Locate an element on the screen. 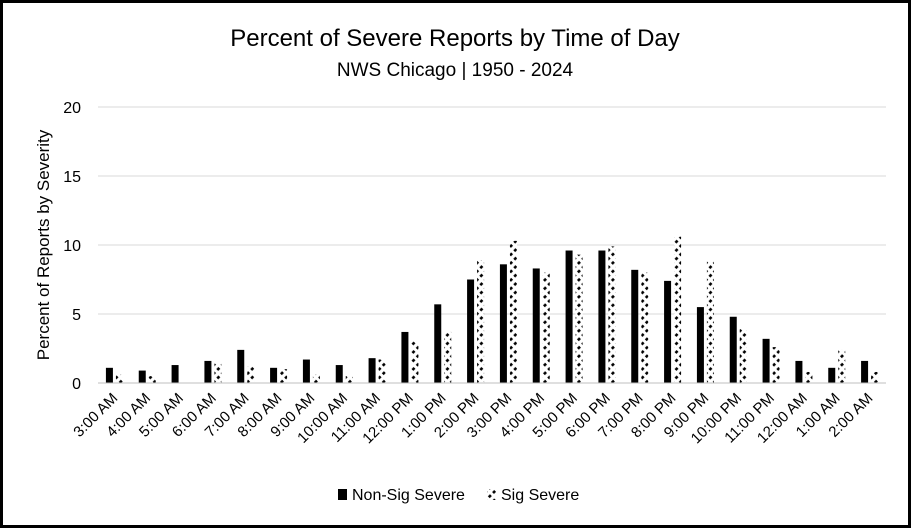 The image size is (911, 528). y-tick-label: 10 is located at coordinates (72, 246).